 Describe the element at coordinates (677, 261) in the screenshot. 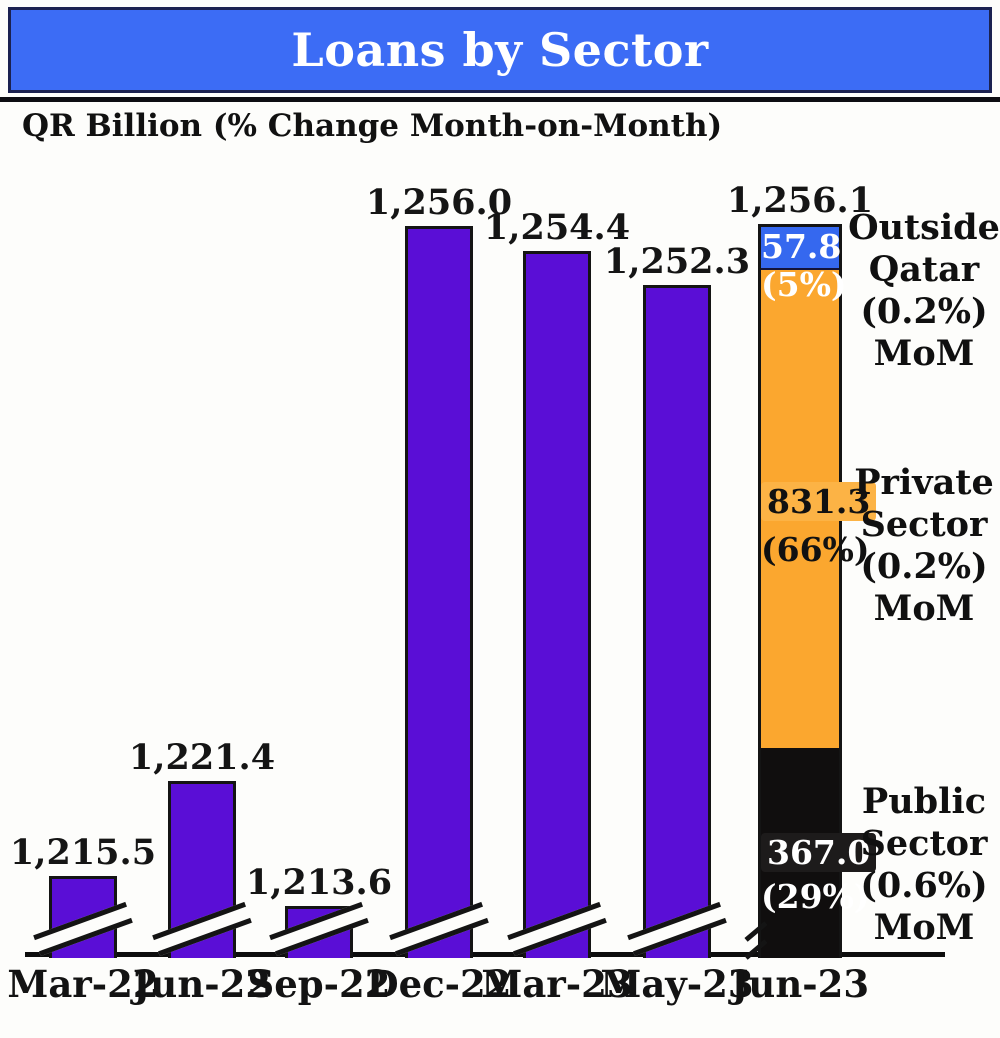

I see `bar-value-label: 1,252.3` at that location.